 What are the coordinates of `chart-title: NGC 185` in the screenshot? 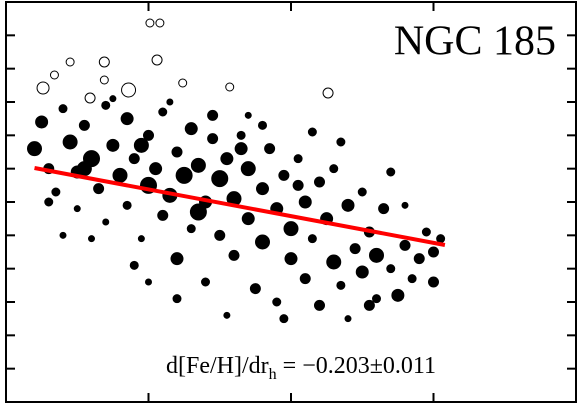 It's located at (475, 42).